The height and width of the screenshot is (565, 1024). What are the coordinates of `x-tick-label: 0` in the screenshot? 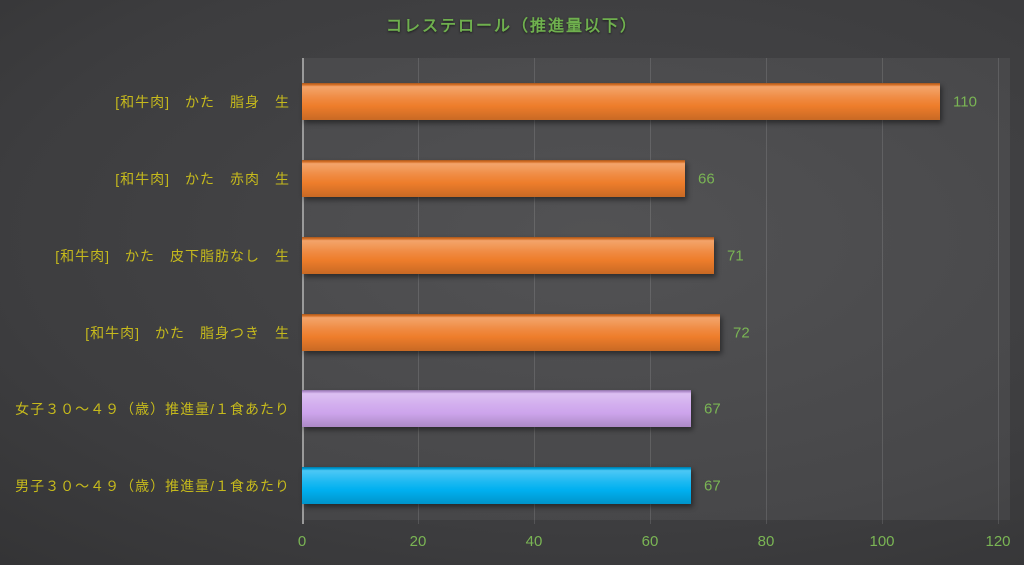 It's located at (302, 541).